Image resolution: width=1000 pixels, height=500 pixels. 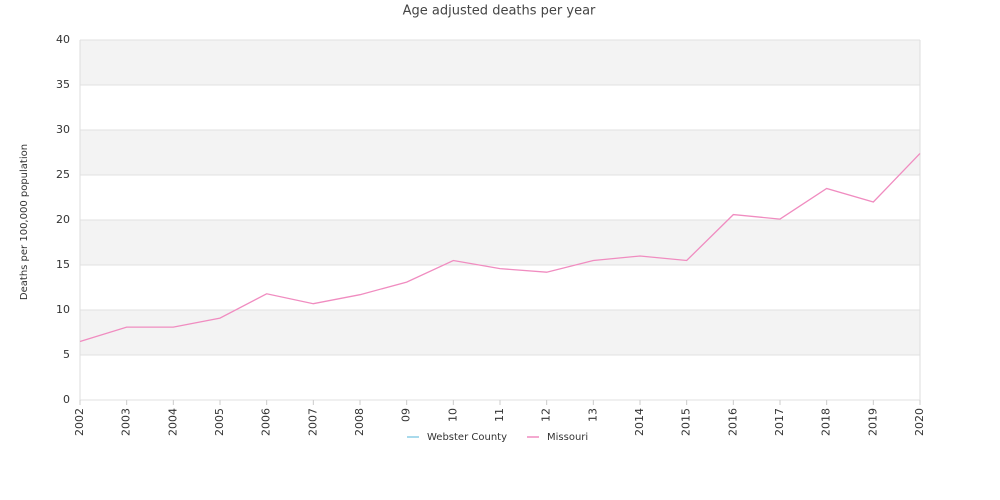 What do you see at coordinates (219, 422) in the screenshot?
I see `x-tick-label: 2005` at bounding box center [219, 422].